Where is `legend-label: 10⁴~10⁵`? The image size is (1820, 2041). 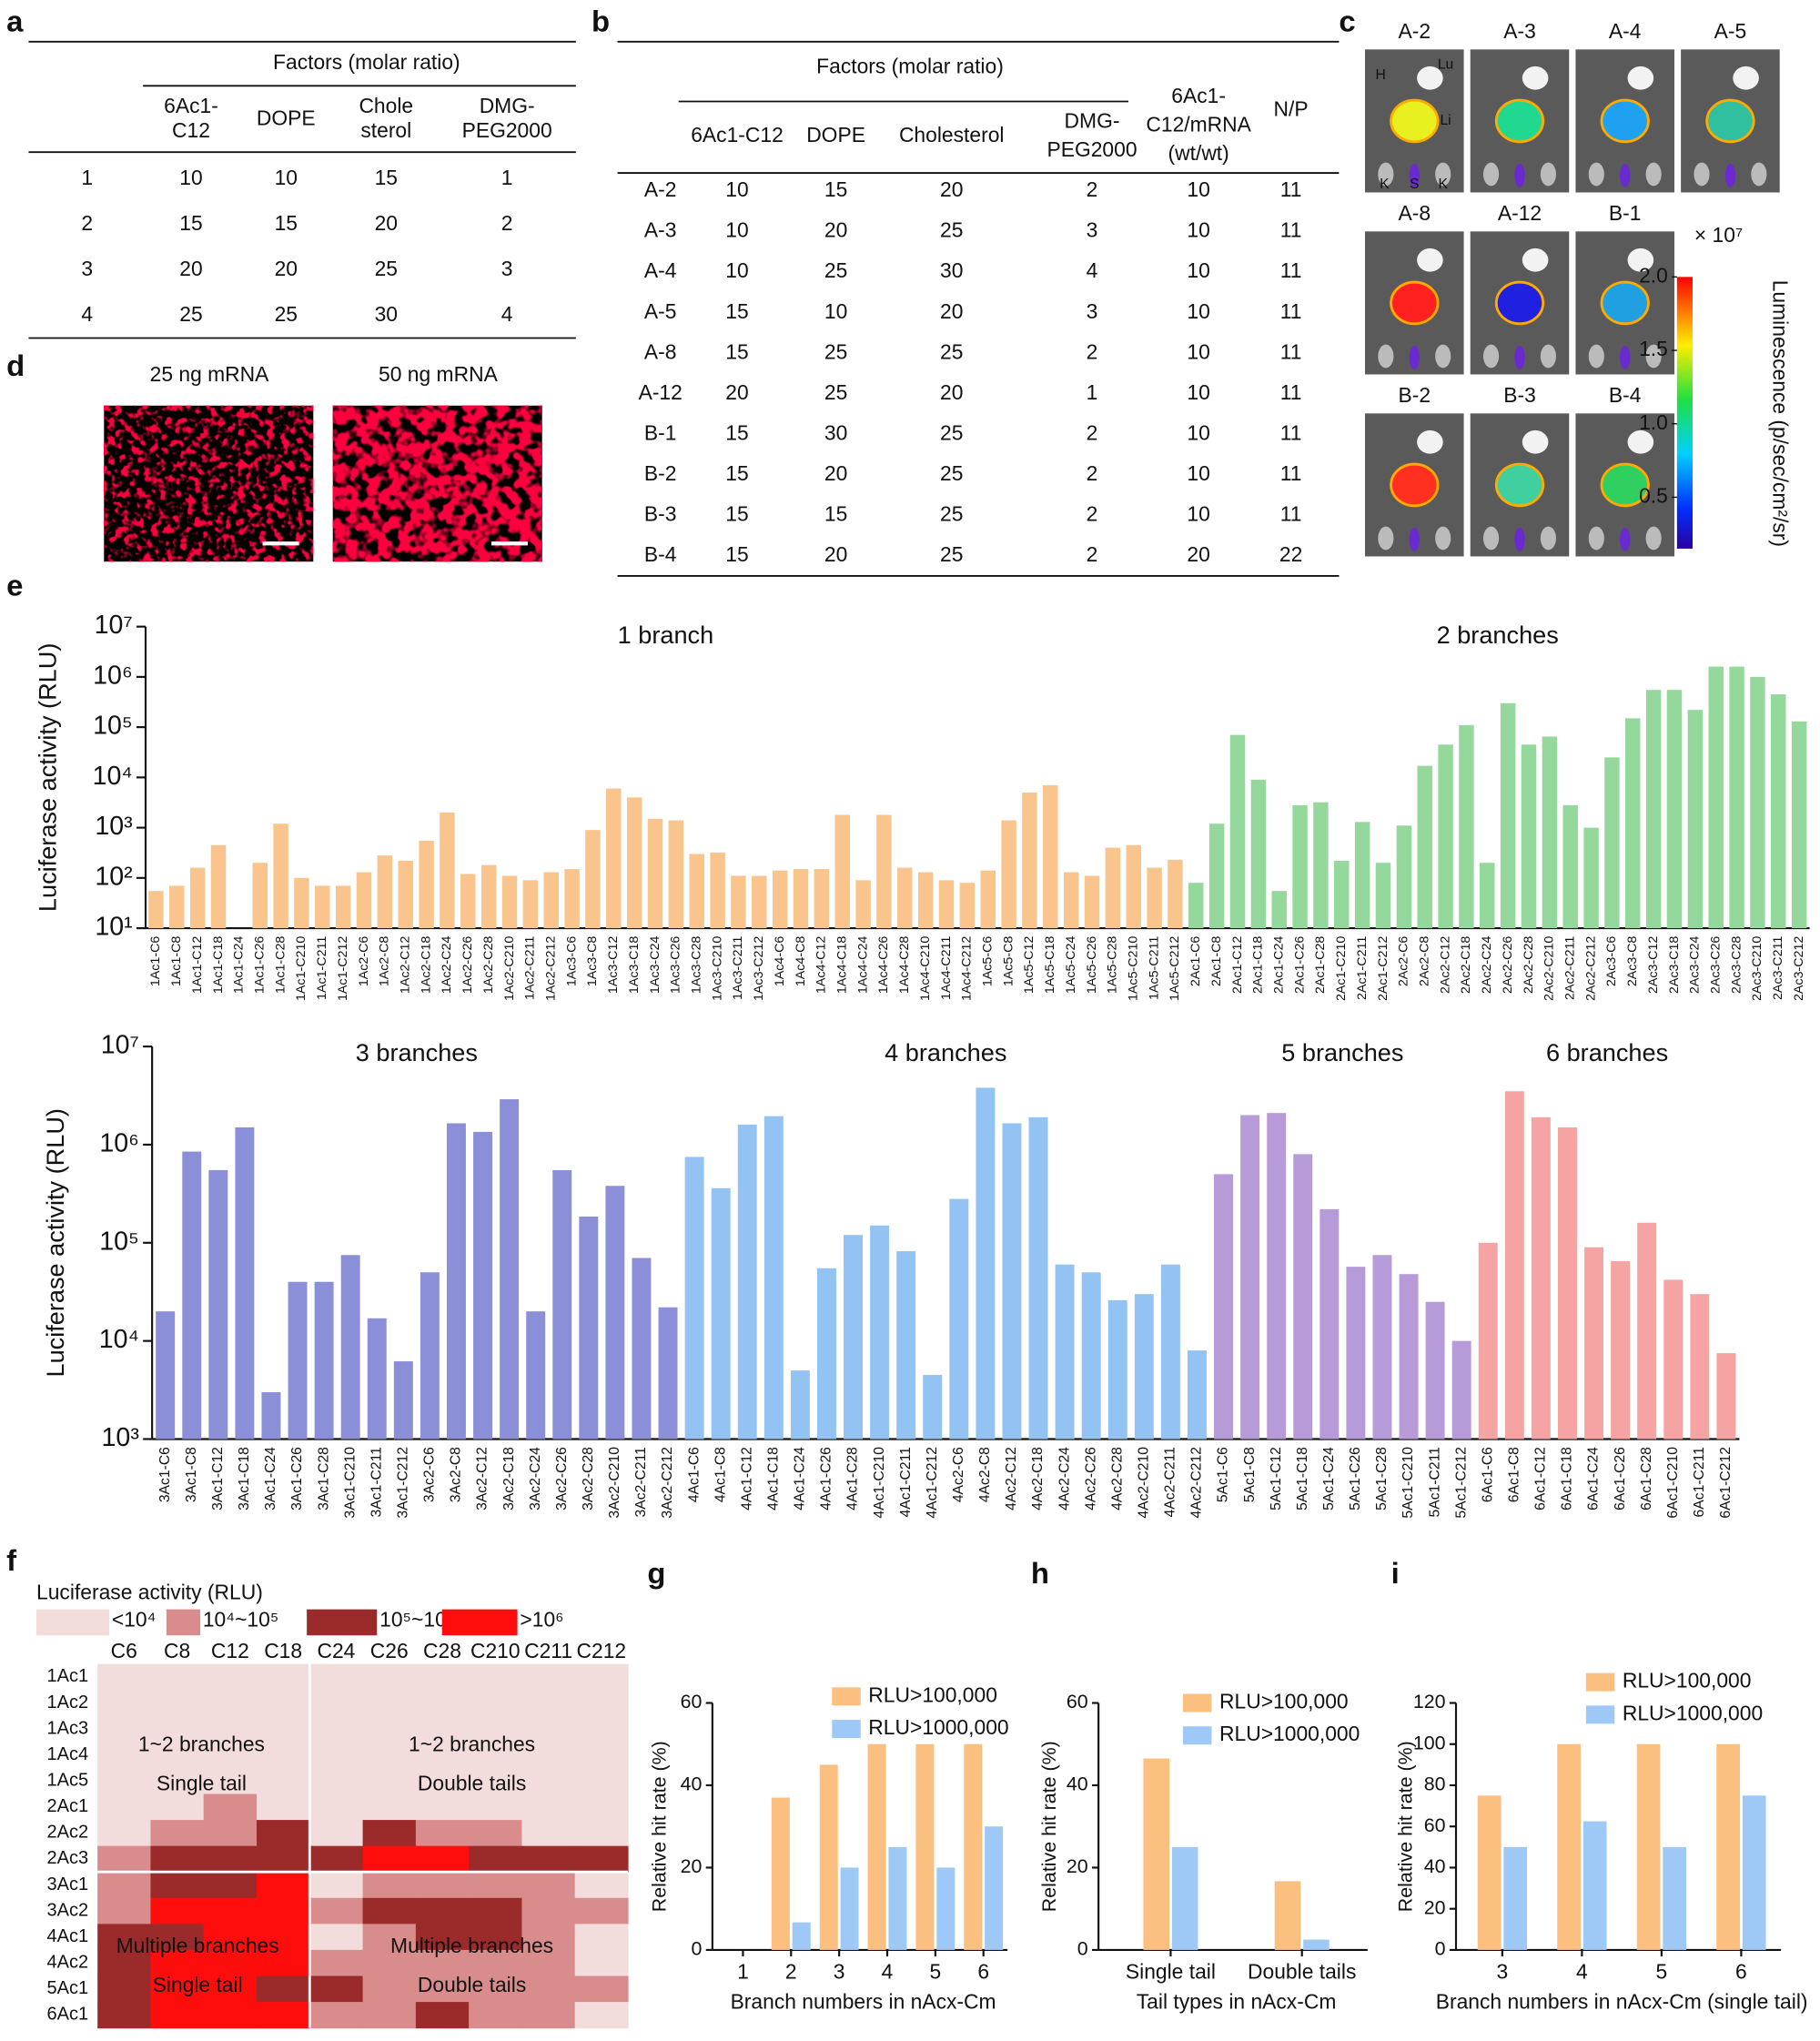
legend-label: 10⁴~10⁵ is located at coordinates (241, 1620).